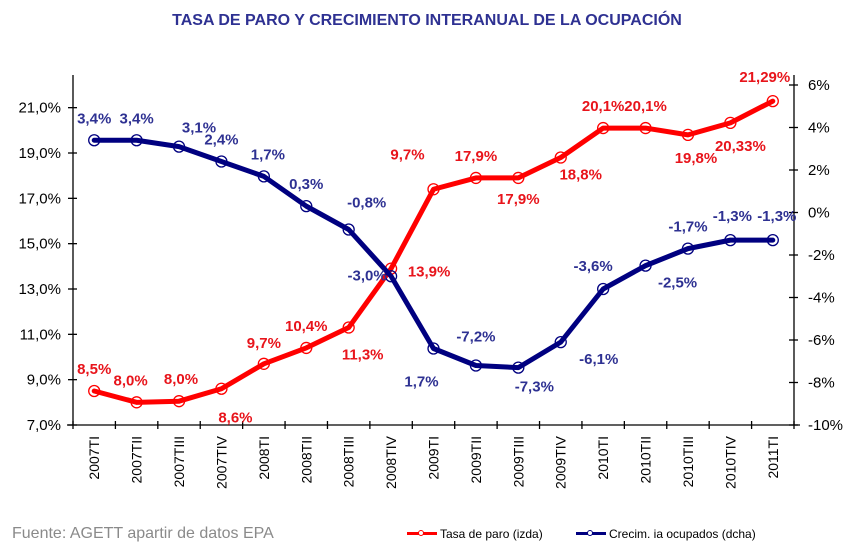 The width and height of the screenshot is (854, 548). I want to click on right-axis-tick-label: -6%, so click(821, 340).